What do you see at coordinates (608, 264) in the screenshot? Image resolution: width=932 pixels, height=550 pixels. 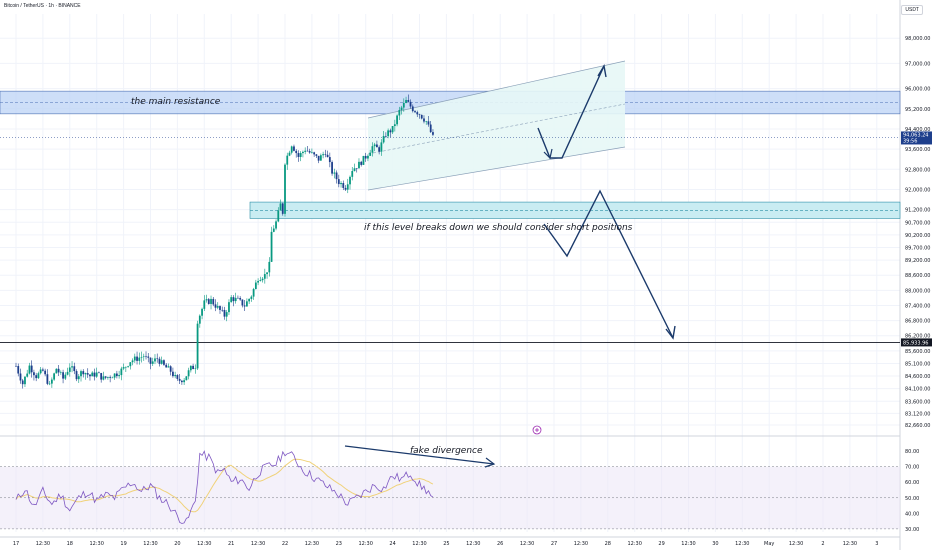 I see `projection-arrow-down` at bounding box center [608, 264].